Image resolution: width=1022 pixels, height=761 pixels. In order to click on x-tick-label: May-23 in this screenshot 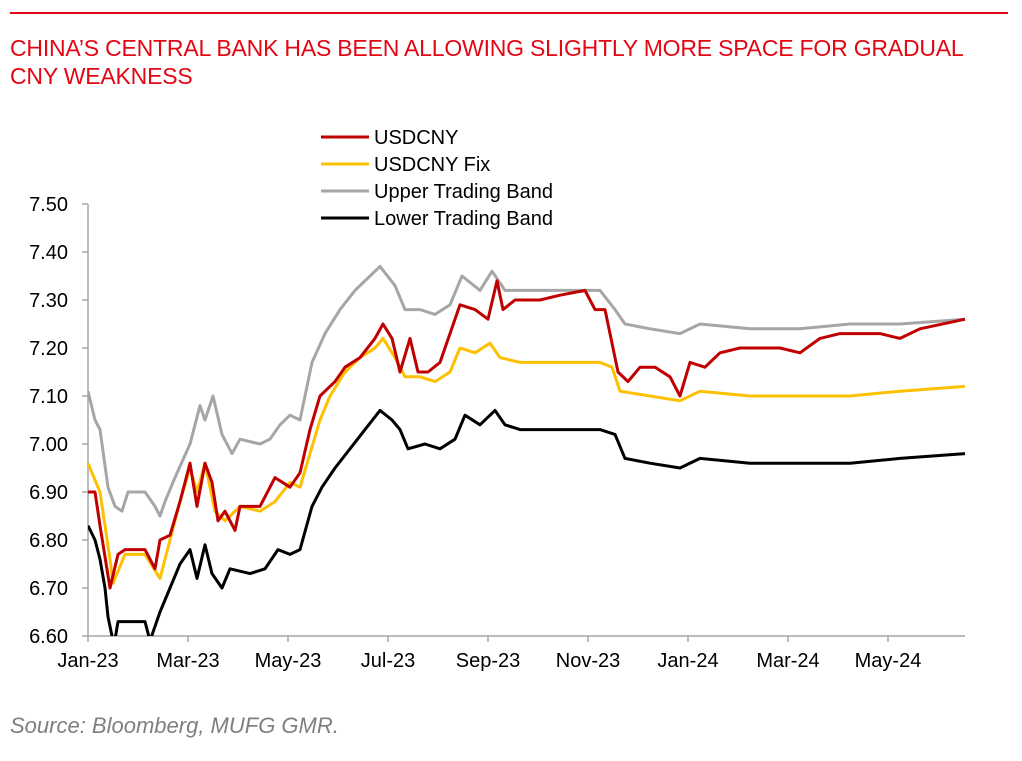, I will do `click(288, 661)`.